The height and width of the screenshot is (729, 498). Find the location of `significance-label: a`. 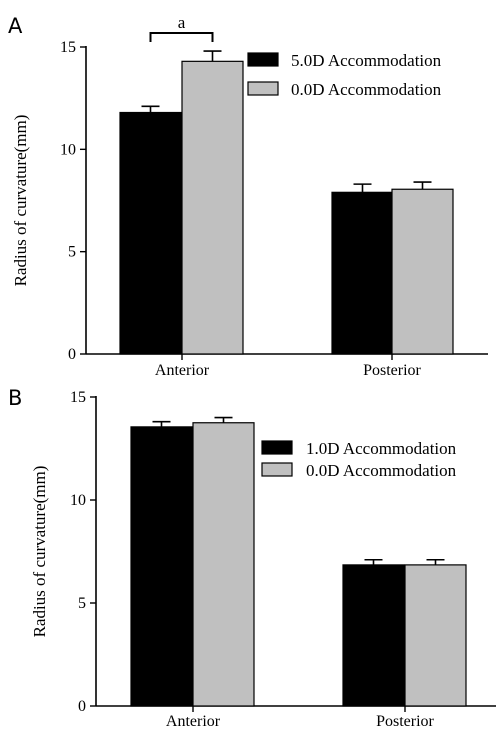

significance-label: a is located at coordinates (182, 22).